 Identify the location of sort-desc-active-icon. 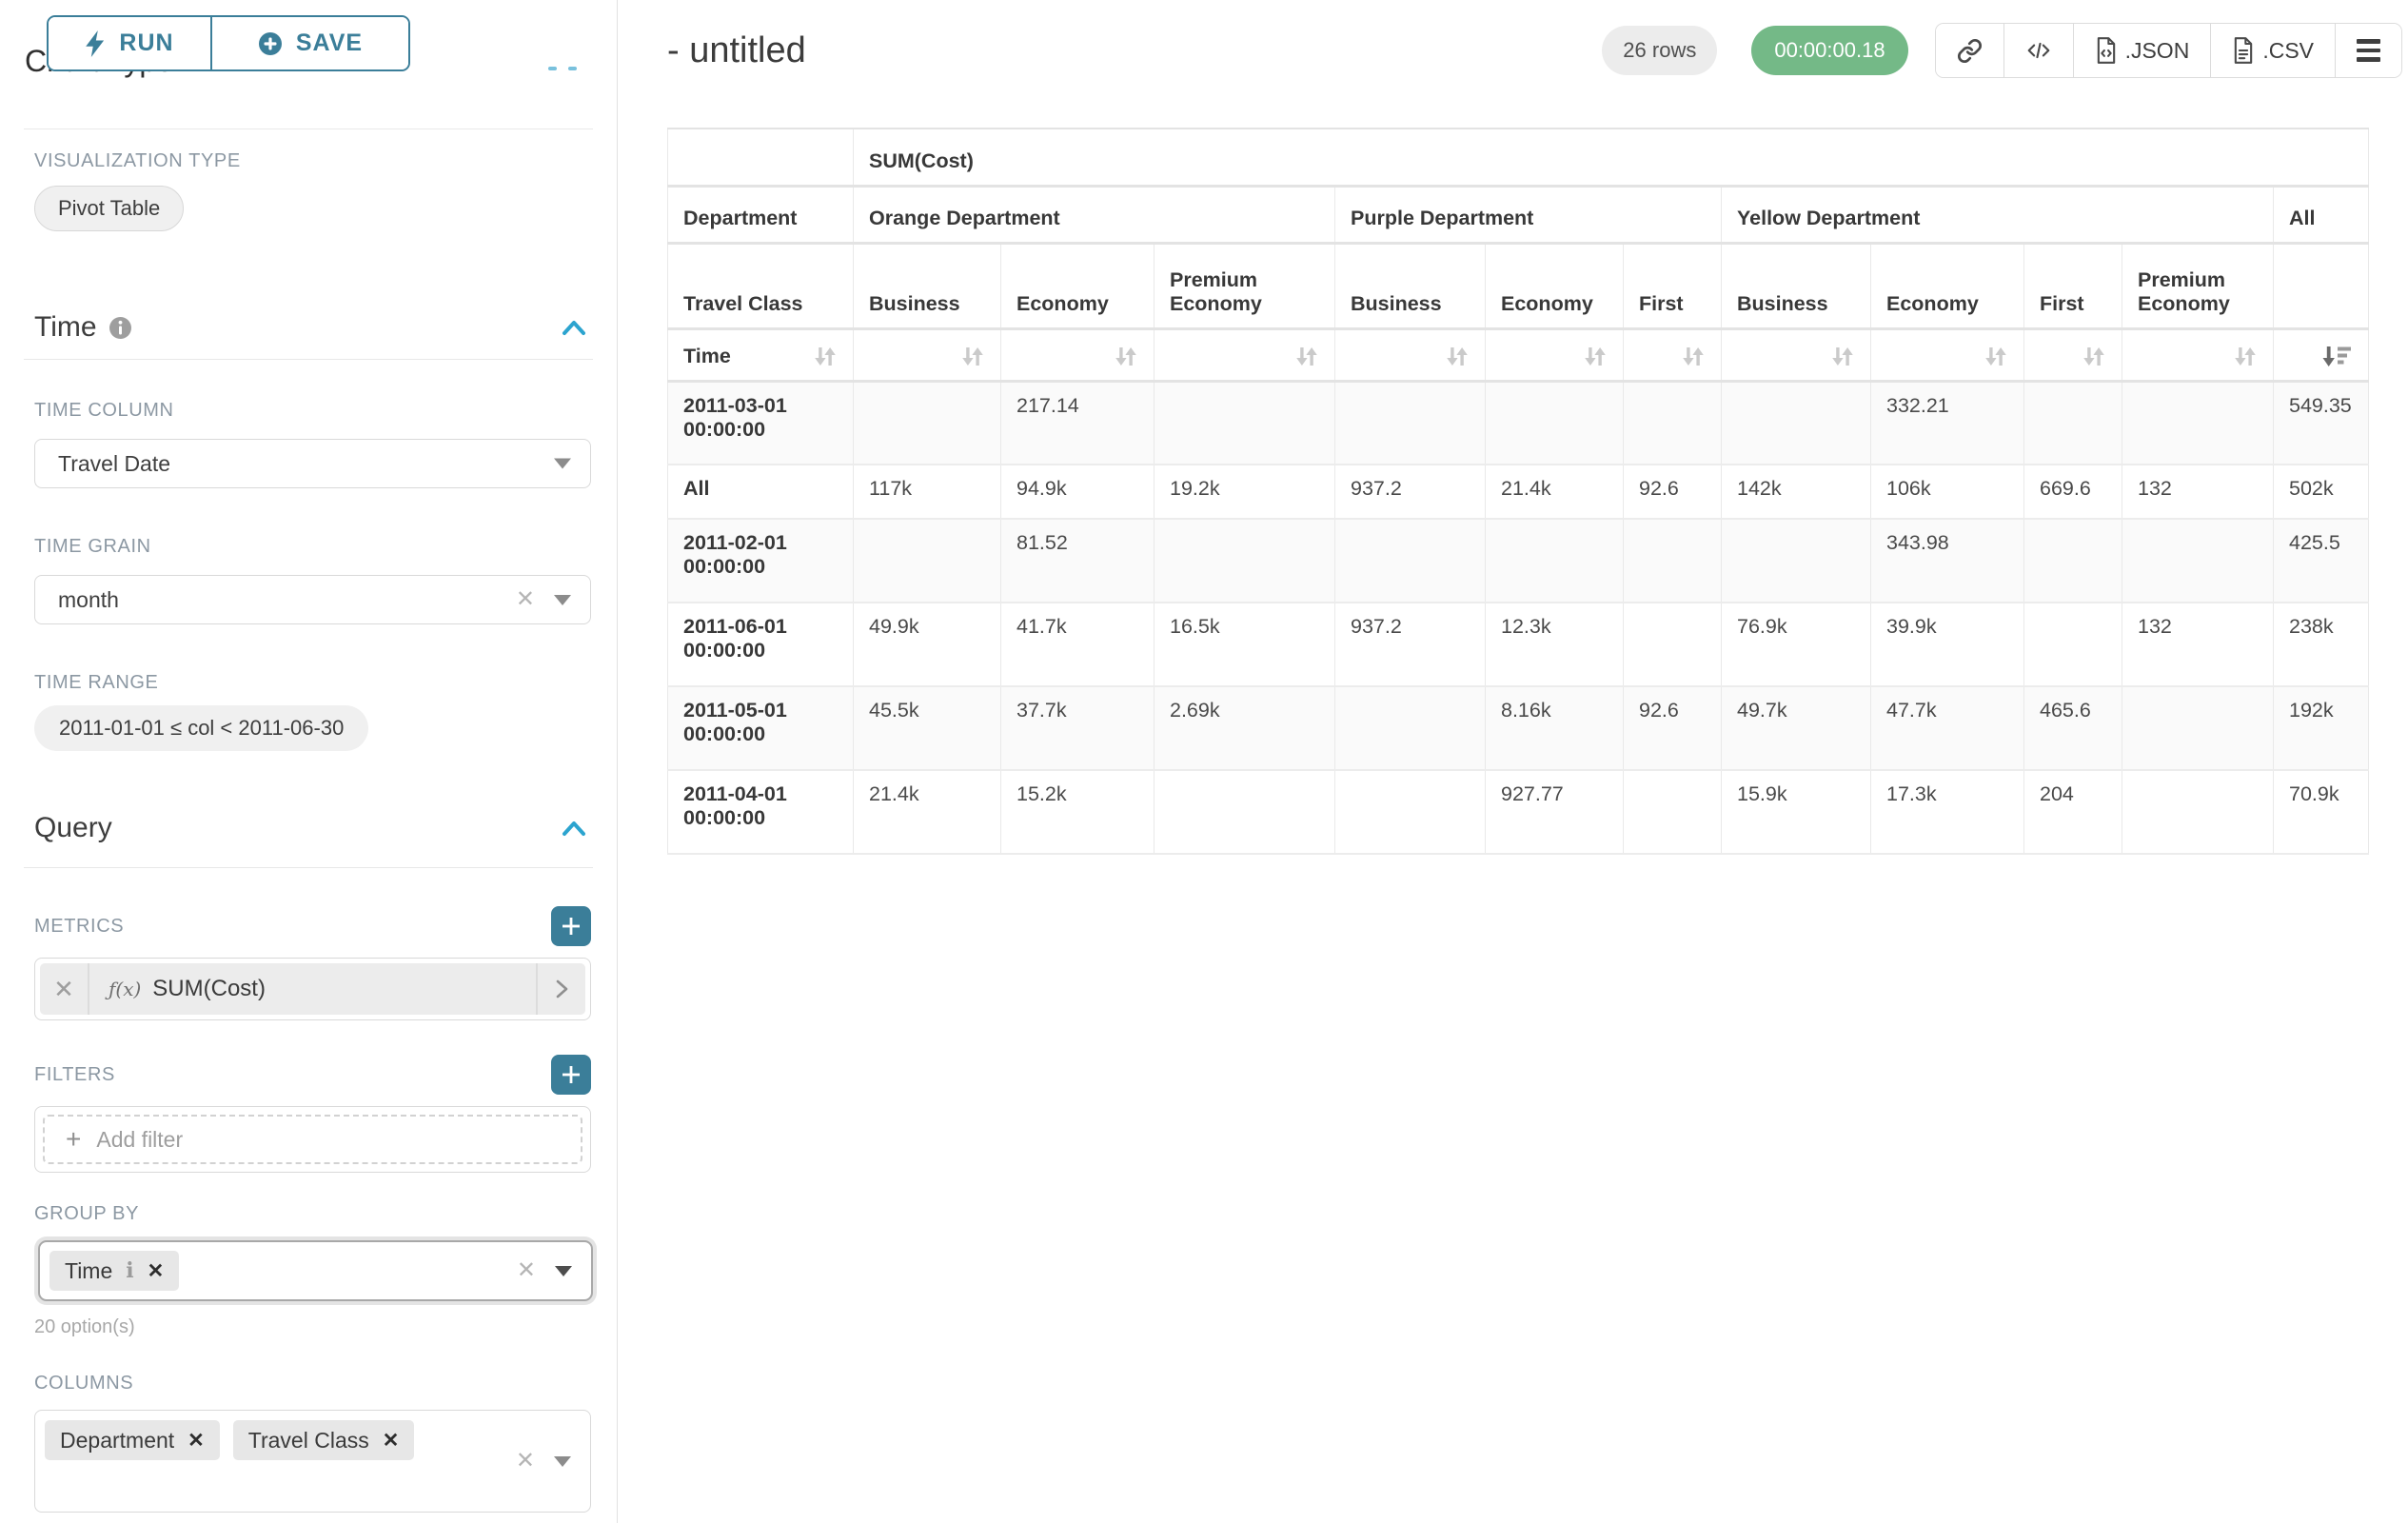
(2337, 357).